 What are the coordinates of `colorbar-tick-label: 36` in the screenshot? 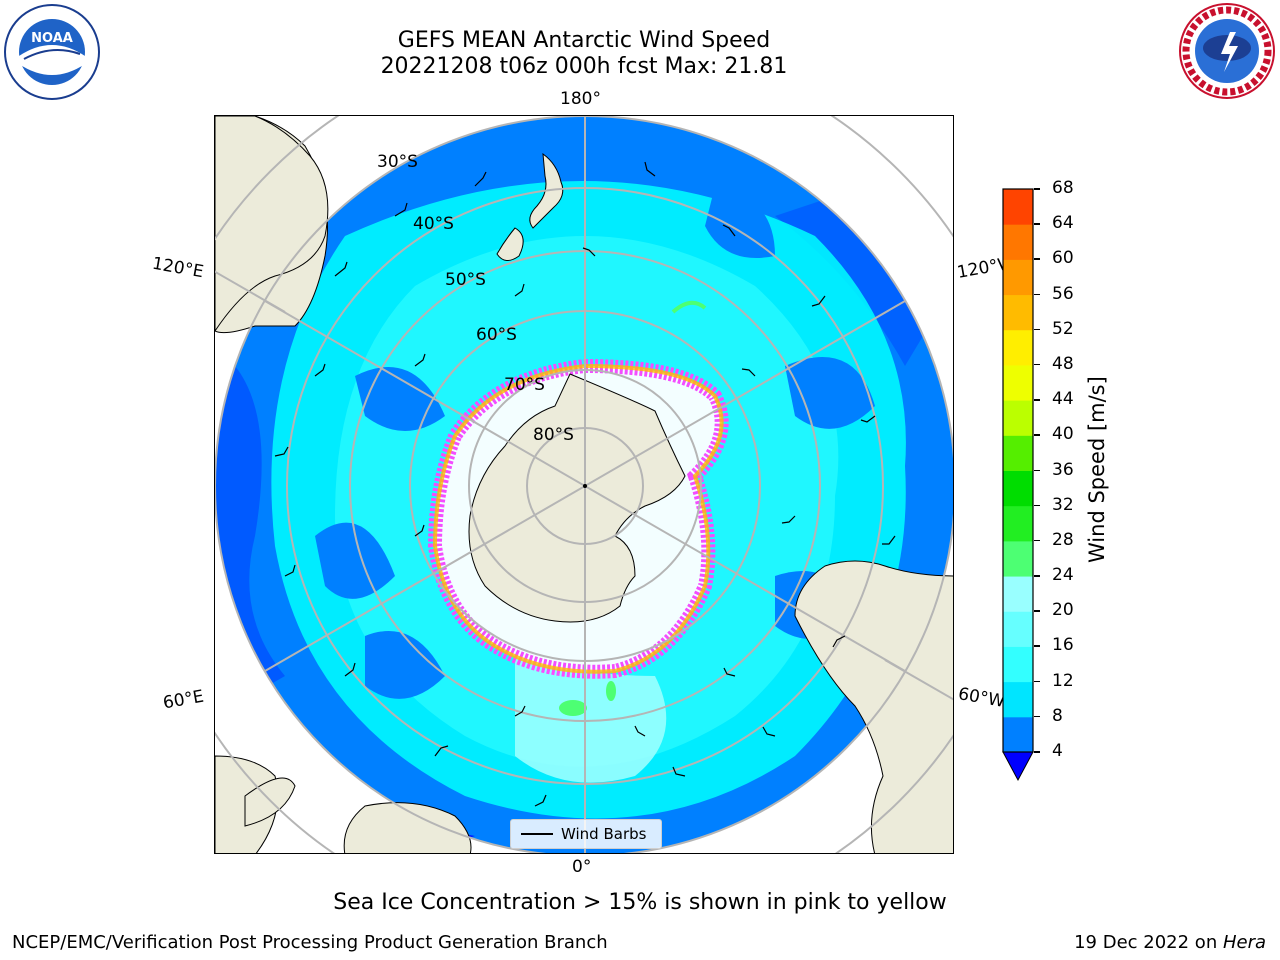 It's located at (1063, 469).